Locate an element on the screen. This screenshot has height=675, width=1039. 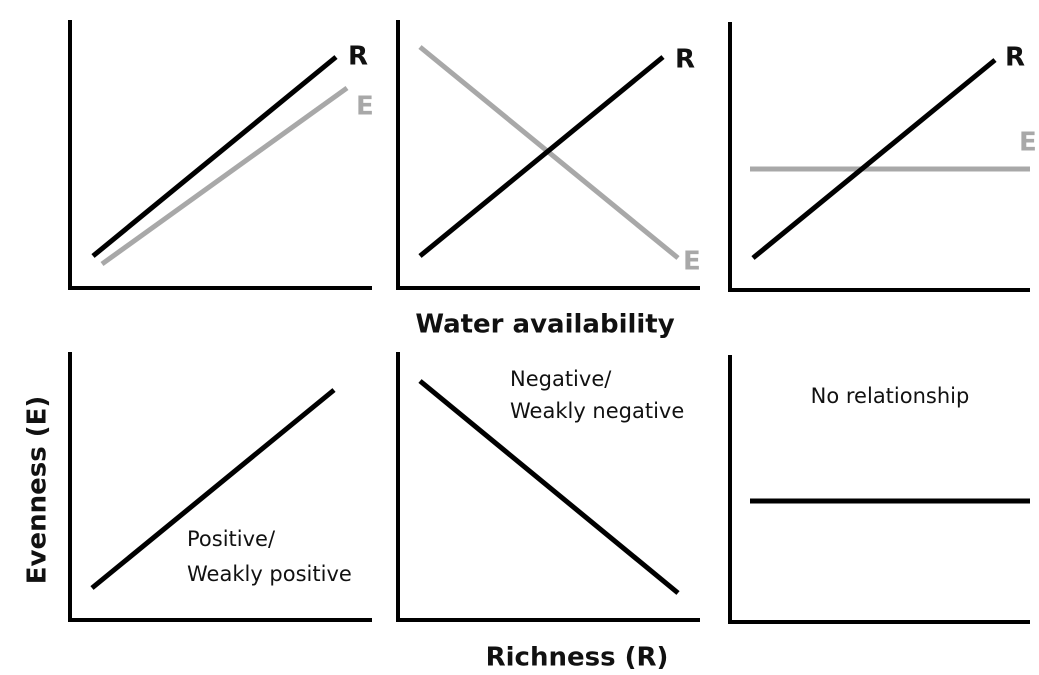
panel-label: Weakly negative is located at coordinates (597, 411).